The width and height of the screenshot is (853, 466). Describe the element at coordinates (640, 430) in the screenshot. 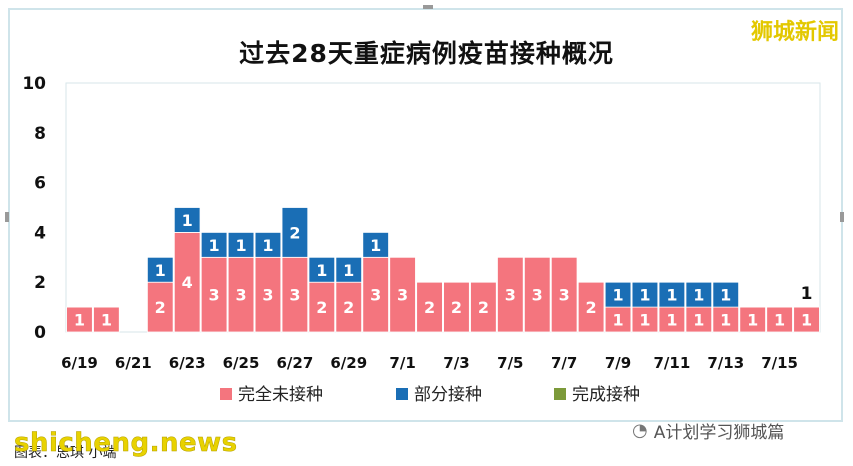

I see `wechat-icon: ◔` at that location.